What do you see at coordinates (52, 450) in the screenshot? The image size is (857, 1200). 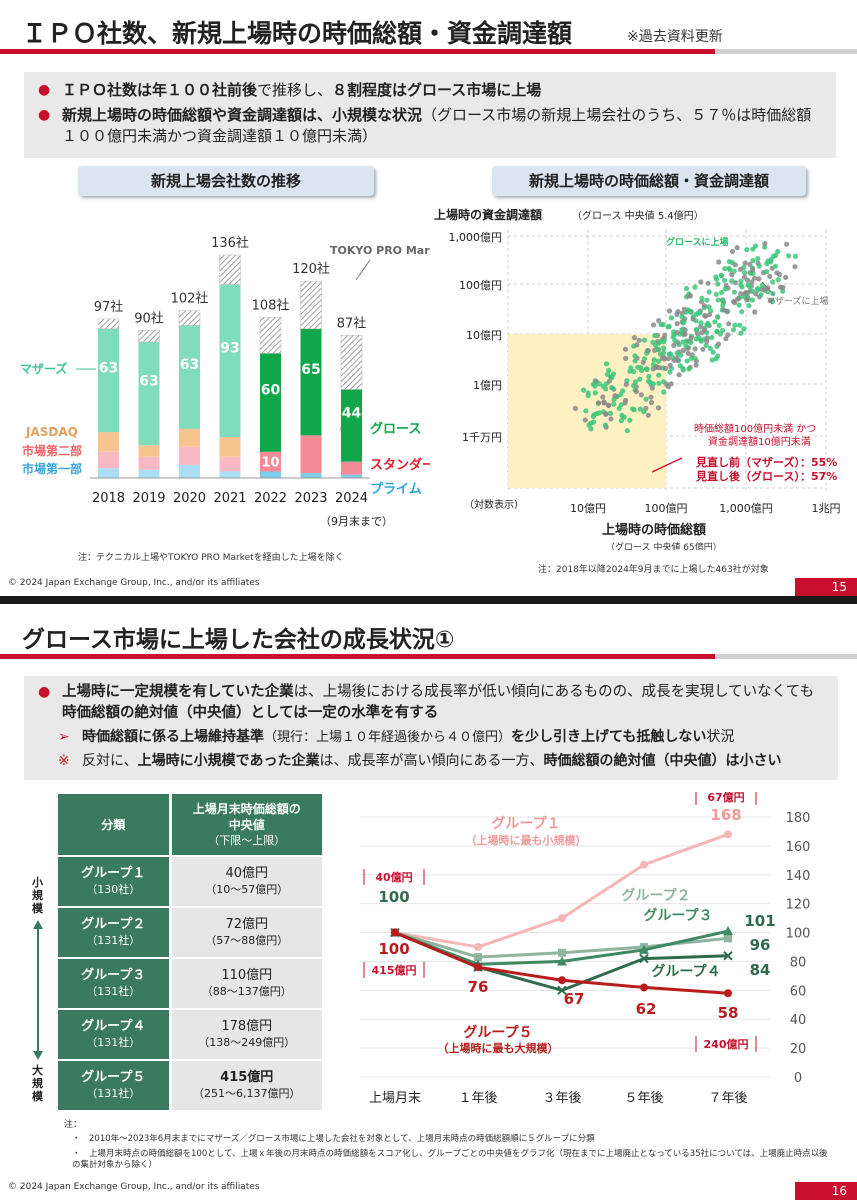 I see `legend-second-section: 市場第二部` at bounding box center [52, 450].